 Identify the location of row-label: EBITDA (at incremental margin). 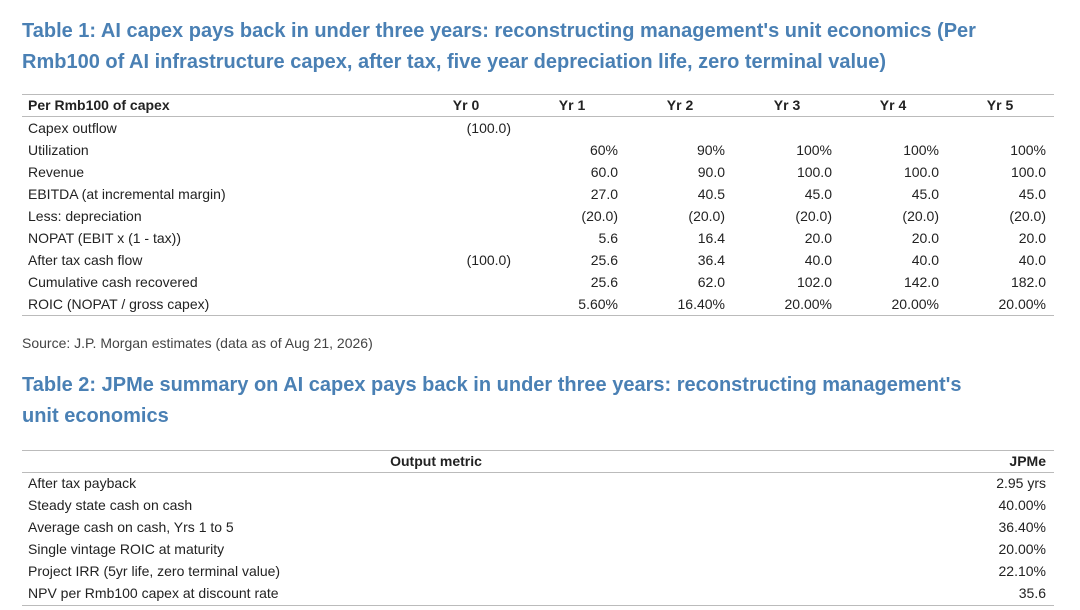
(127, 194).